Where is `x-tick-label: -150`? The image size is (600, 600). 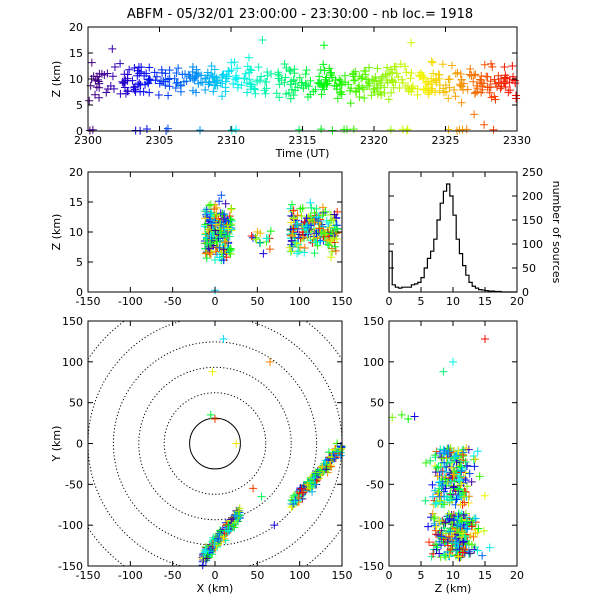 x-tick-label: -150 is located at coordinates (88, 575).